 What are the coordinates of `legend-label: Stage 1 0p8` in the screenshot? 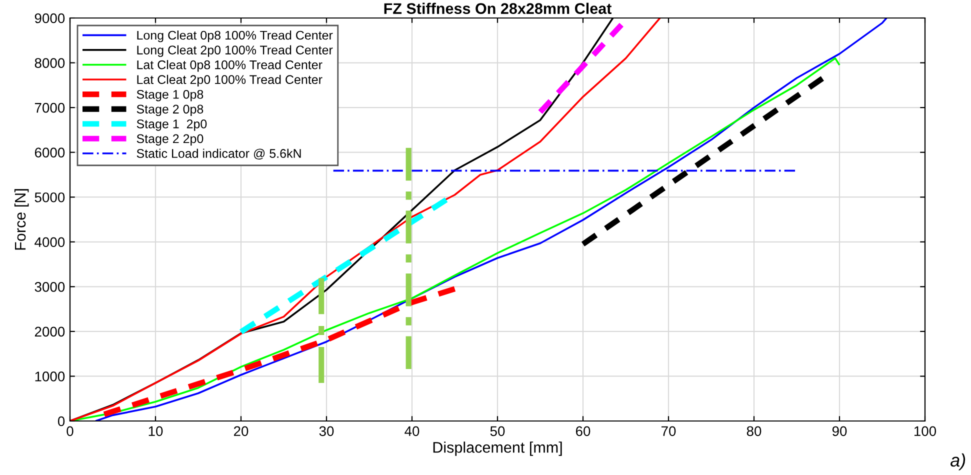 It's located at (170, 96).